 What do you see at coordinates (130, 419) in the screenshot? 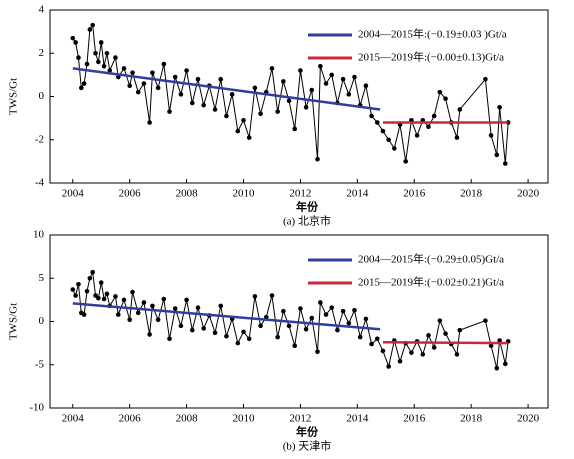
I see `x-tick-label: 2006` at bounding box center [130, 419].